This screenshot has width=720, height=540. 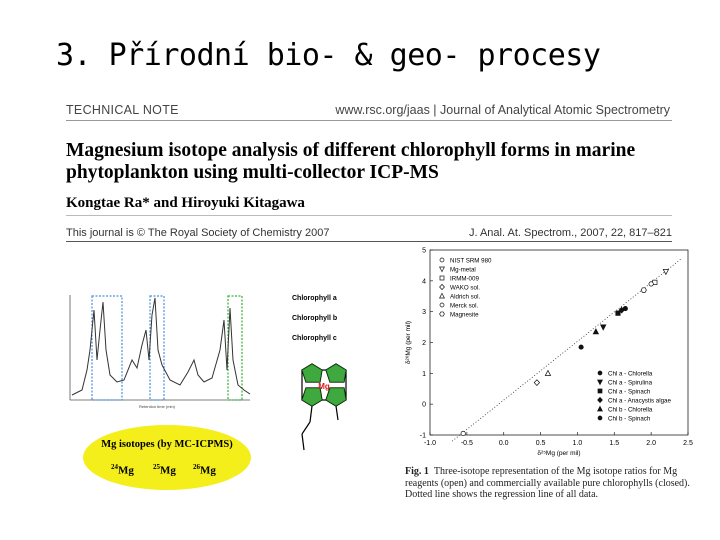 What do you see at coordinates (639, 401) in the screenshot?
I see `legend-label: Chl a - Anacystis algae` at bounding box center [639, 401].